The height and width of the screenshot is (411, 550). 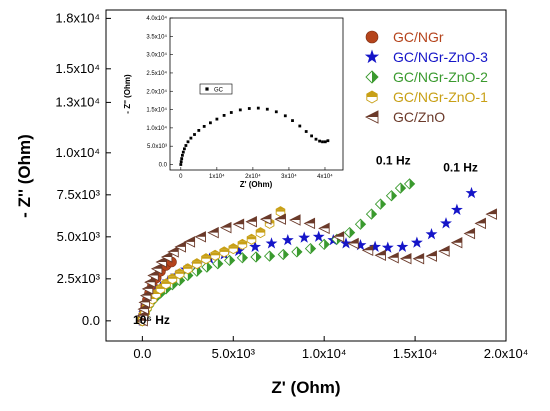 I want to click on inset-y-tick-label: 3.0x10⁴, so click(x=156, y=55).